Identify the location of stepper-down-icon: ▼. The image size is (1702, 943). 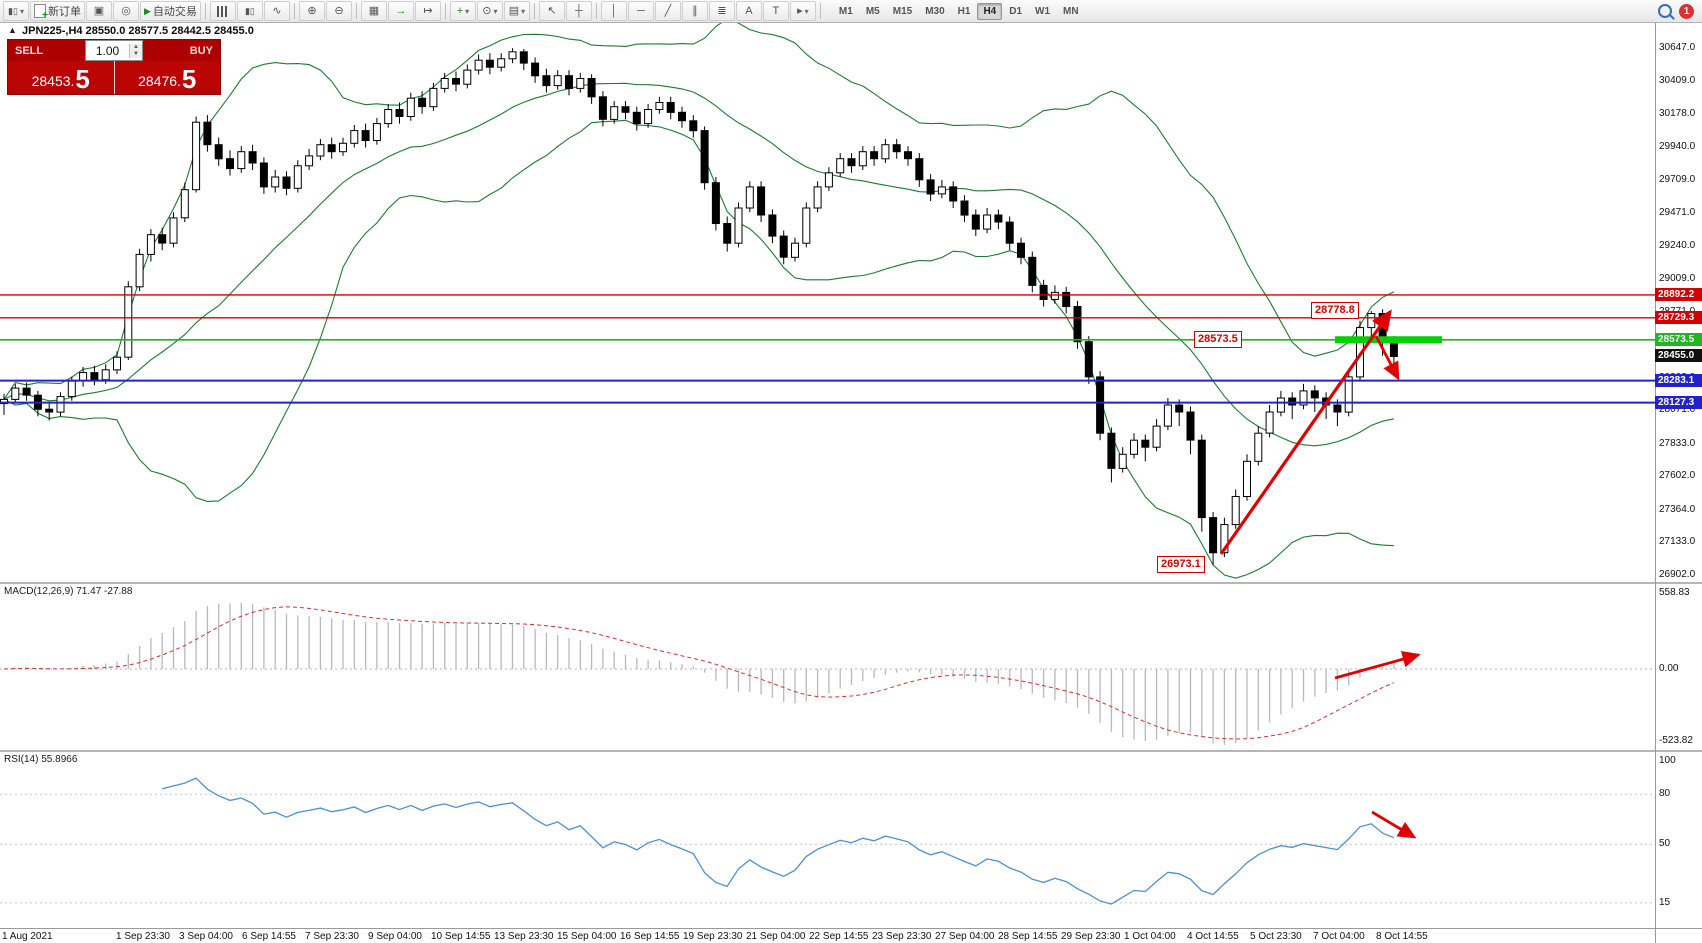
(136, 54).